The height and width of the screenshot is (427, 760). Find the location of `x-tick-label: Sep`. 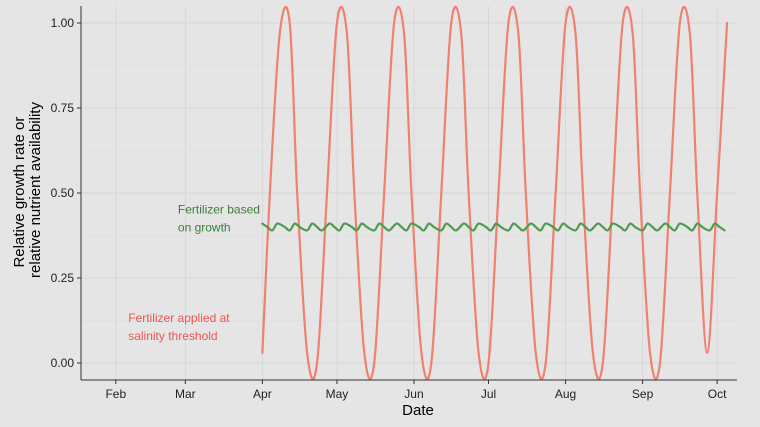

x-tick-label: Sep is located at coordinates (643, 394).